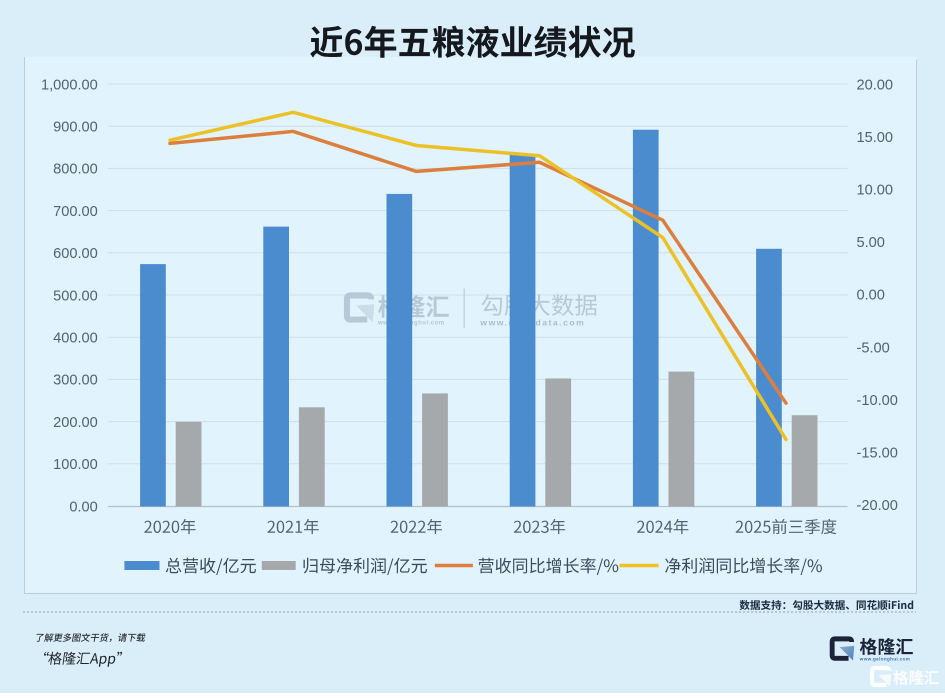 The image size is (945, 698). What do you see at coordinates (75, 128) in the screenshot?
I see `svg-text: 900.00` at bounding box center [75, 128].